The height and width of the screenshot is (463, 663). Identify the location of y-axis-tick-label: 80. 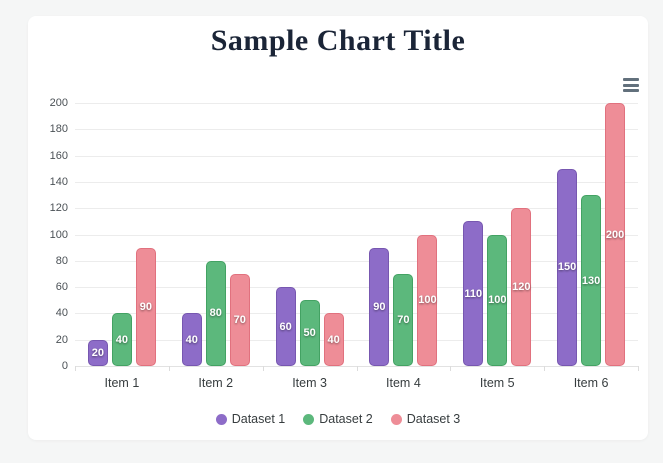
(61, 260).